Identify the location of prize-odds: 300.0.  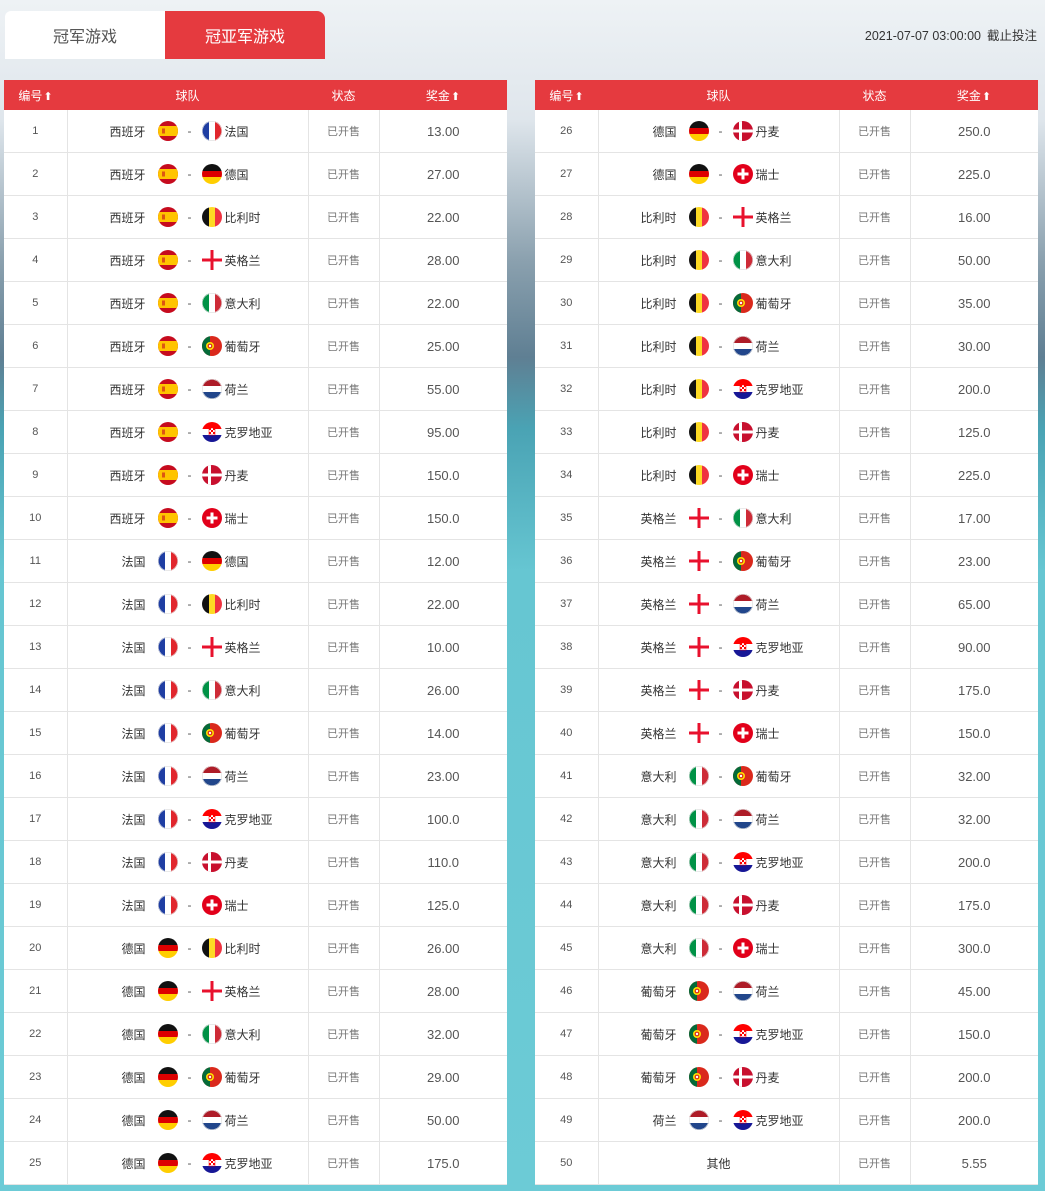
(974, 948).